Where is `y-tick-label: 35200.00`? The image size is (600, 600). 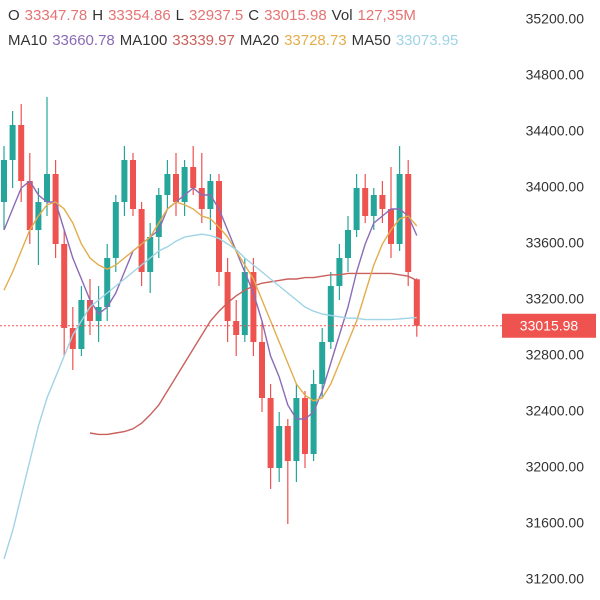
y-tick-label: 35200.00 is located at coordinates (555, 19).